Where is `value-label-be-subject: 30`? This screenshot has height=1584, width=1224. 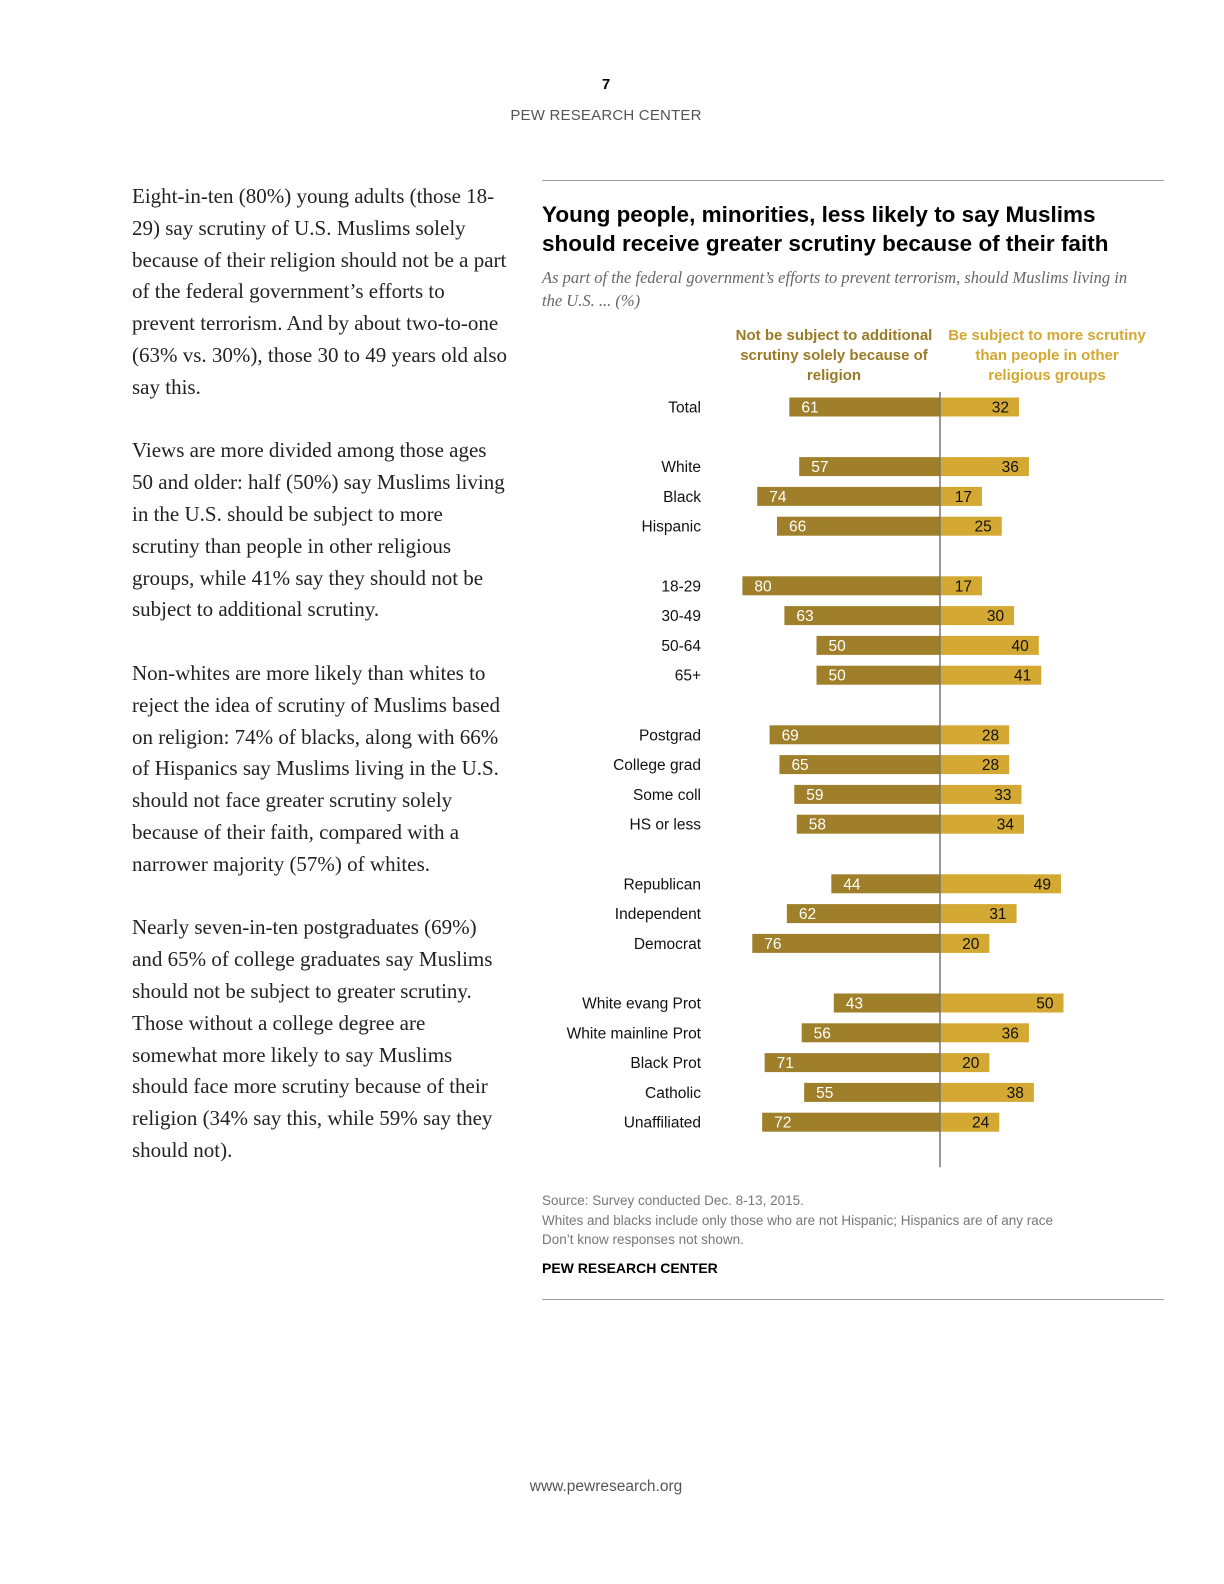
value-label-be-subject: 30 is located at coordinates (996, 616).